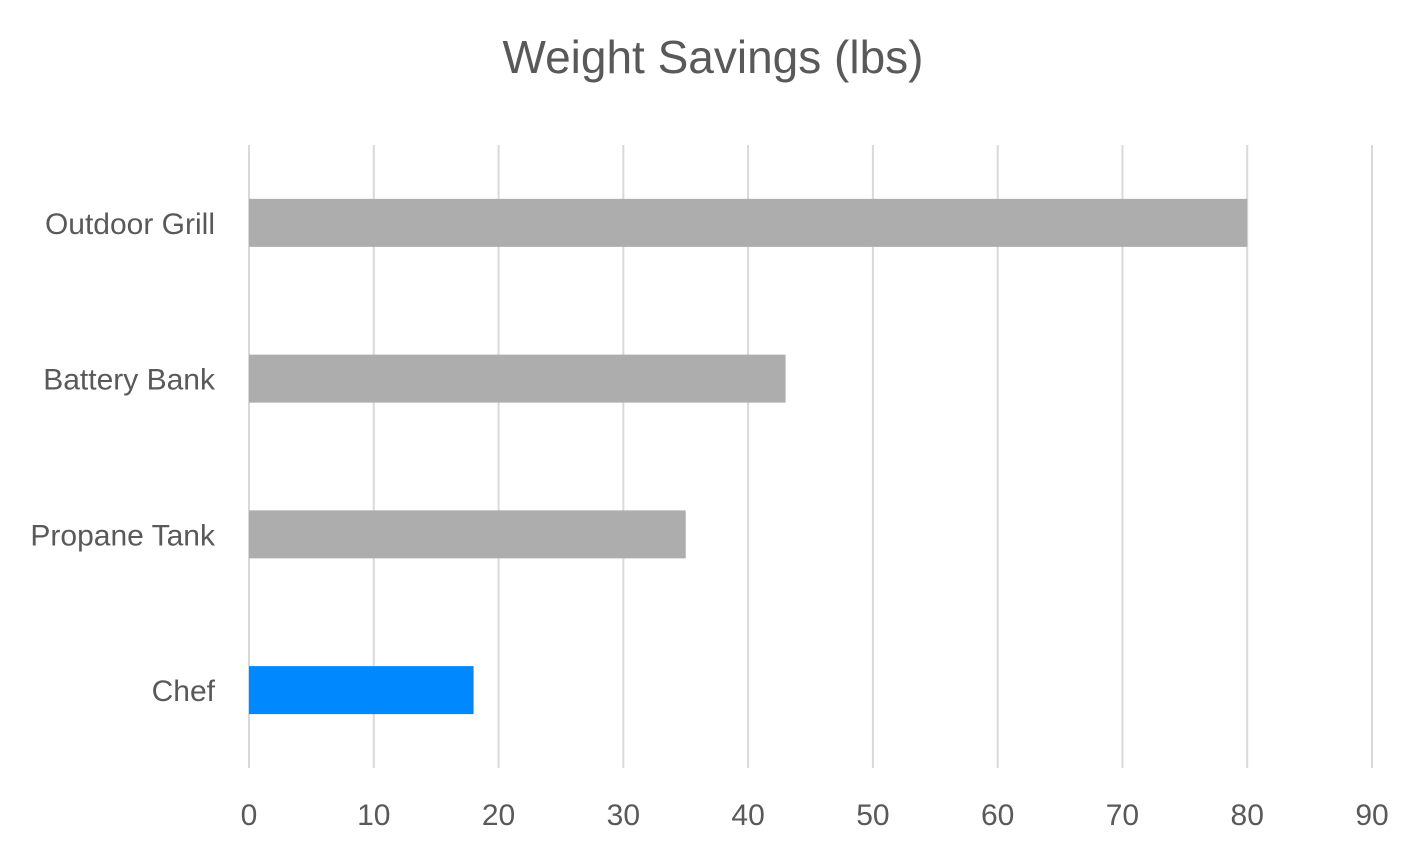 The width and height of the screenshot is (1426, 852). Describe the element at coordinates (249, 815) in the screenshot. I see `x-tick-label: 0` at that location.